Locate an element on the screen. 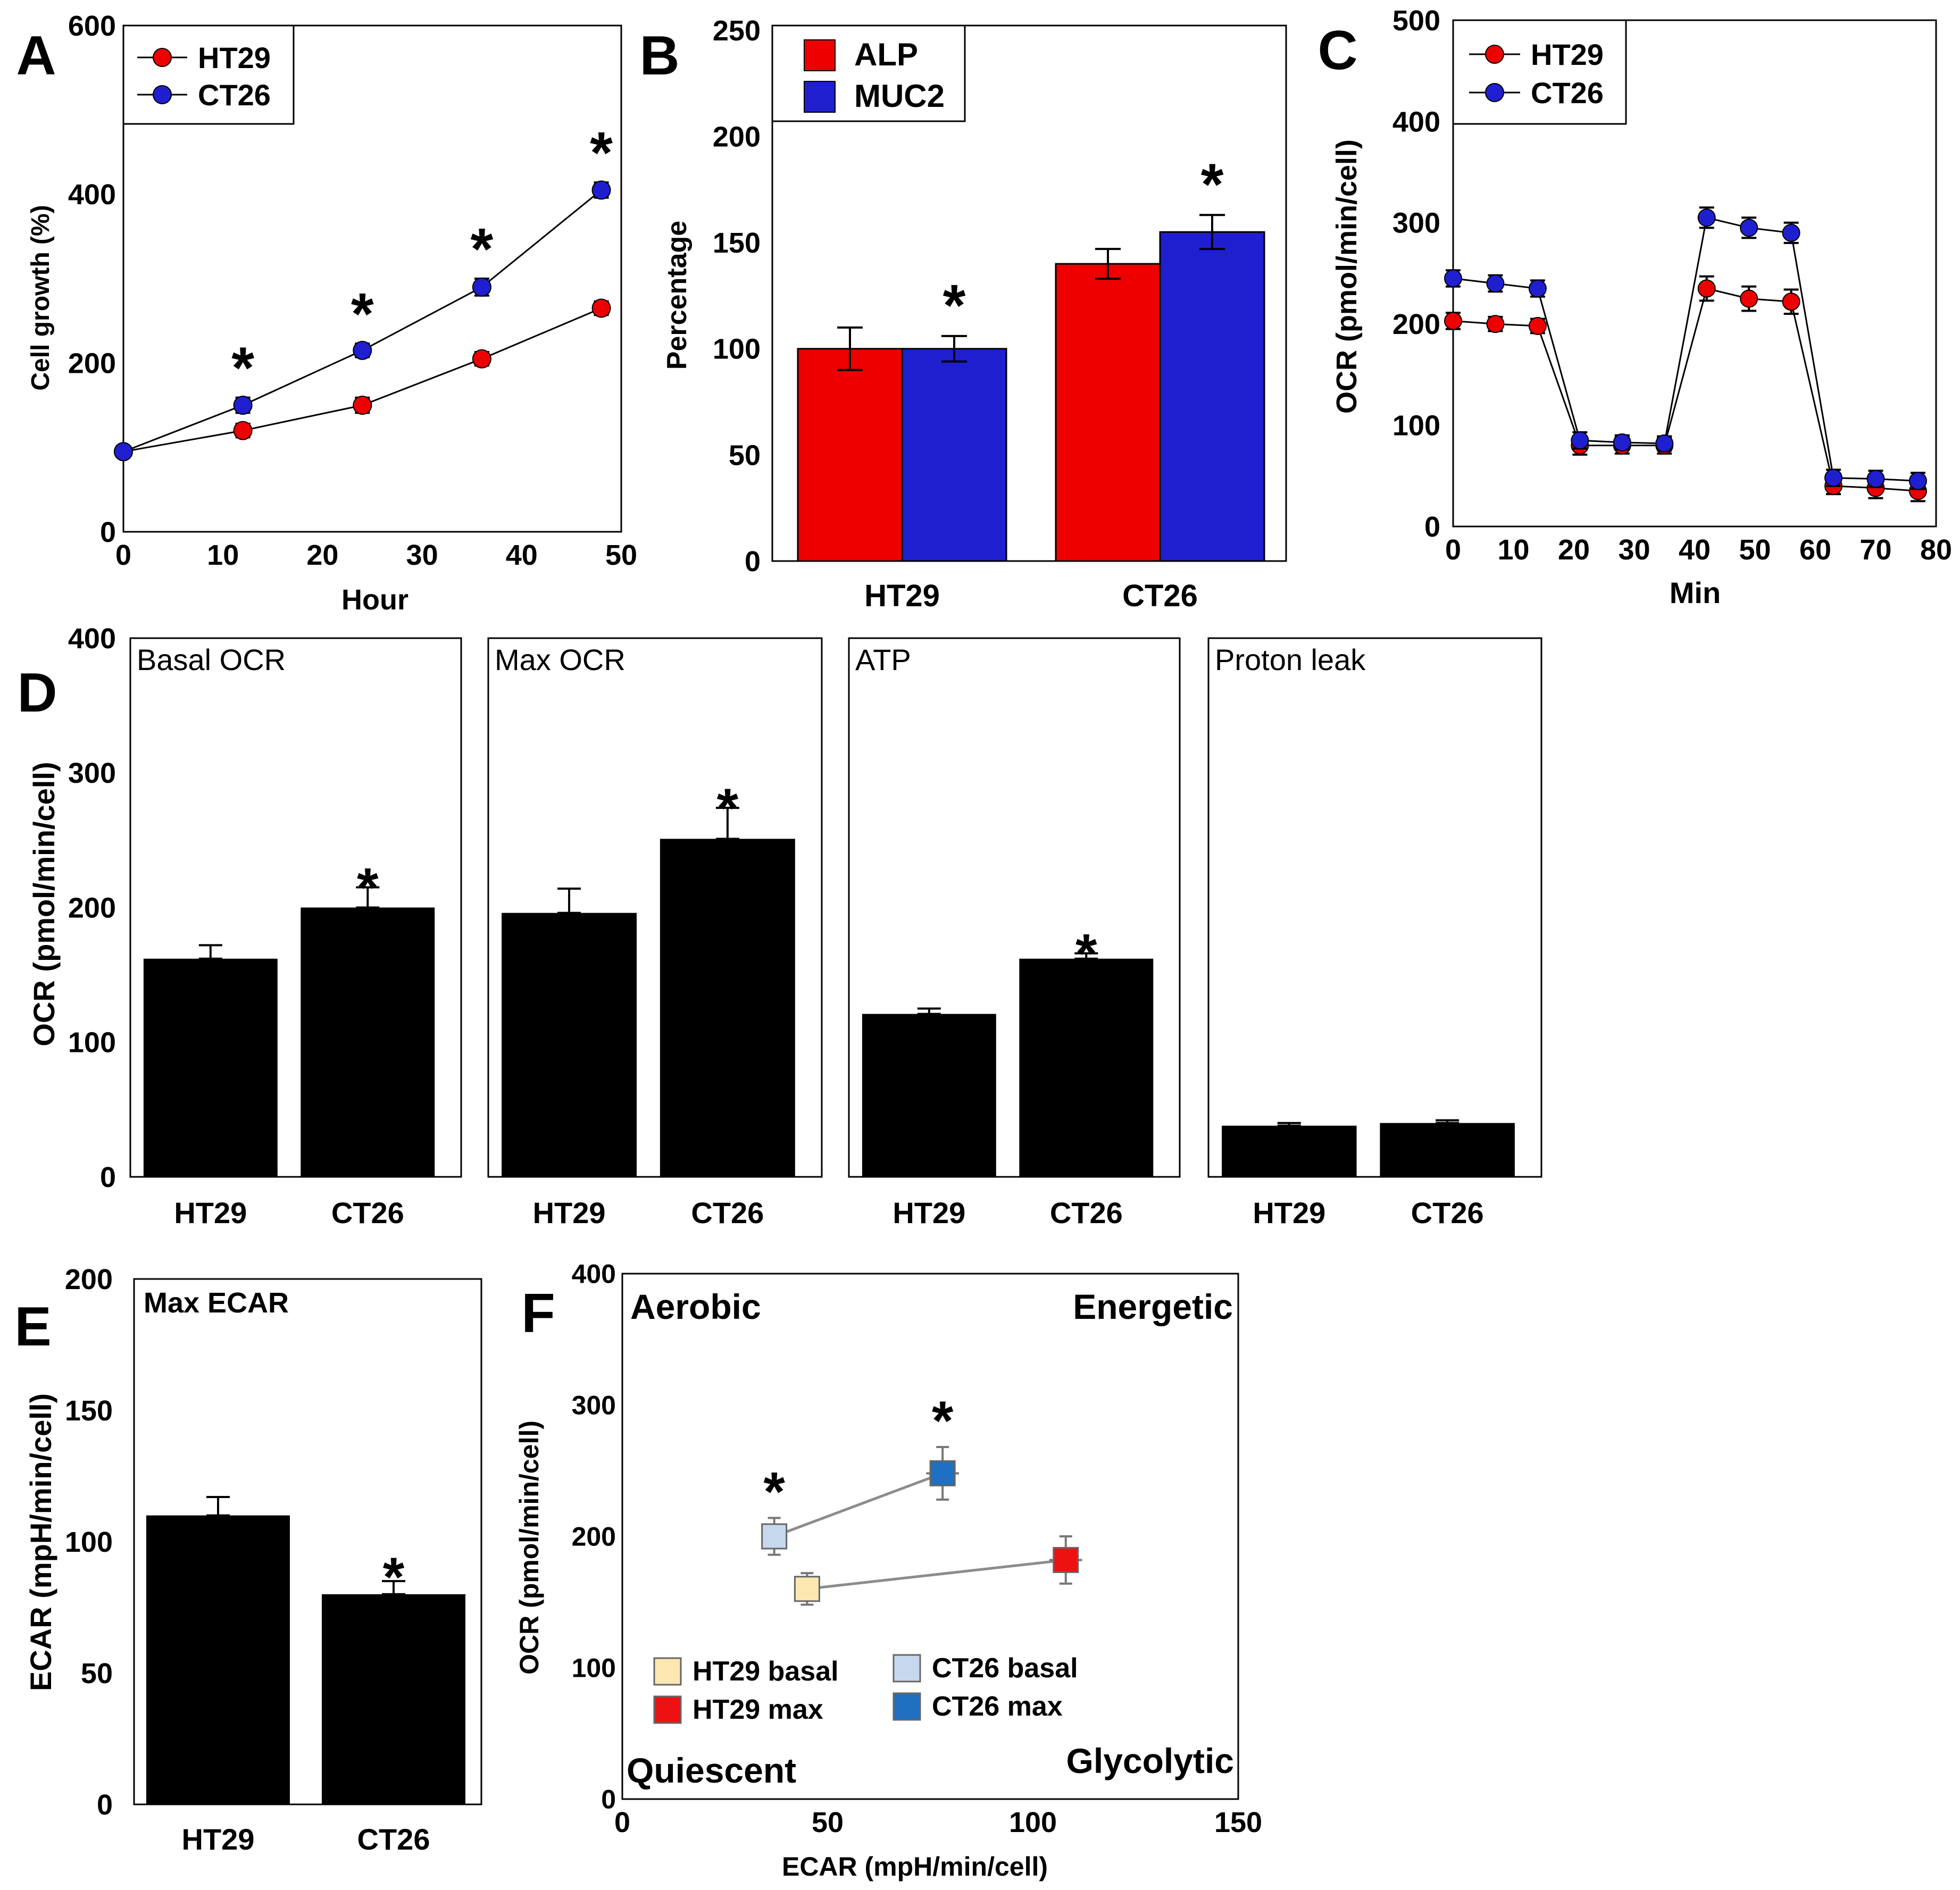 The height and width of the screenshot is (1890, 1960). x-tick-label: 30 is located at coordinates (1634, 550).